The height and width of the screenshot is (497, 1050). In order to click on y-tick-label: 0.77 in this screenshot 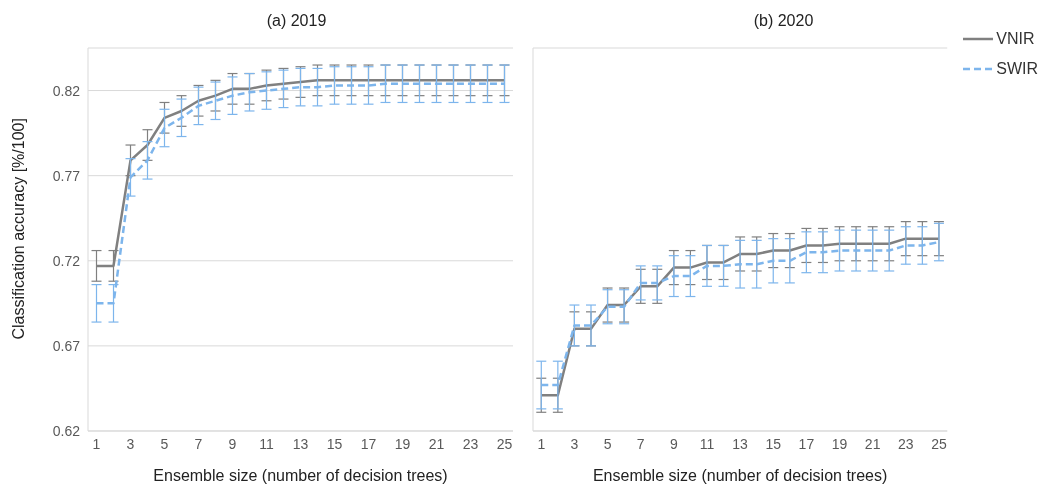, I will do `click(66, 175)`.